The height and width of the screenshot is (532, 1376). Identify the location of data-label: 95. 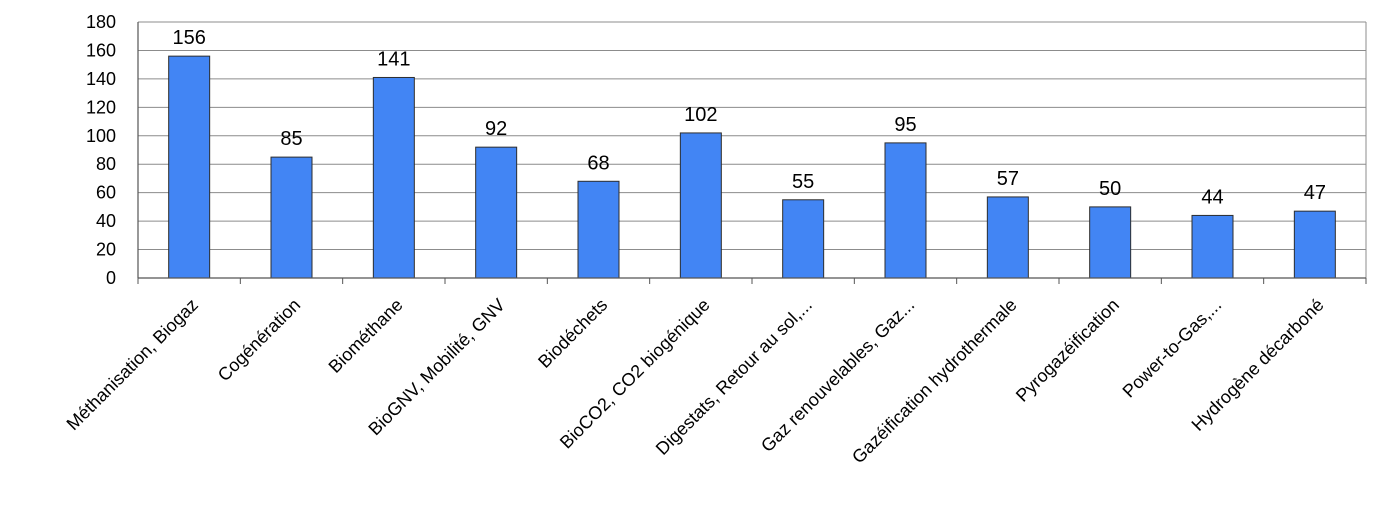
(905, 125).